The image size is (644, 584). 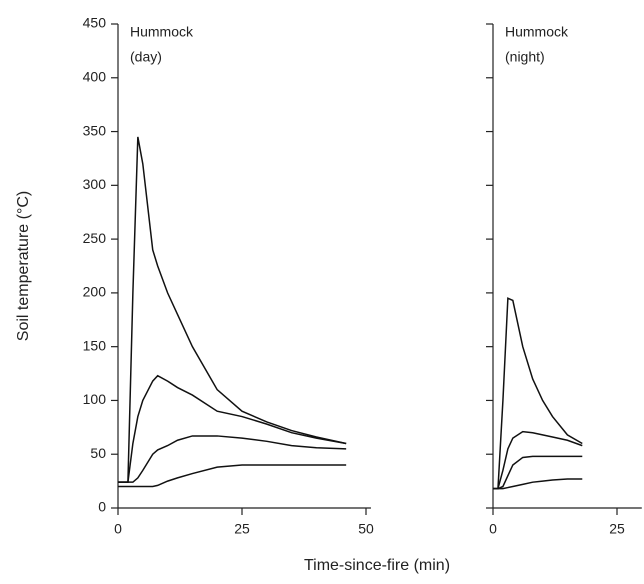 I want to click on annotation: (night), so click(x=525, y=57).